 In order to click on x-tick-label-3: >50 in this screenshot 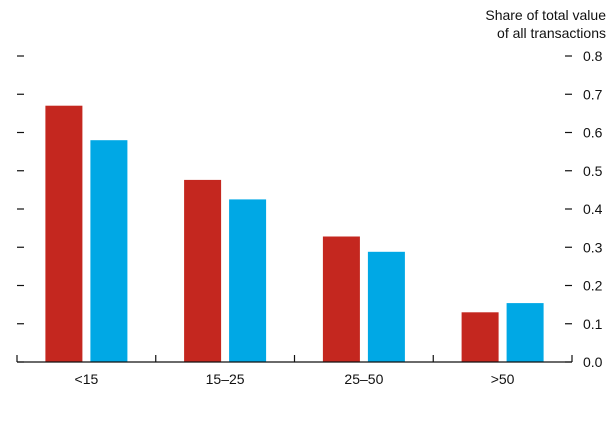, I will do `click(503, 379)`.